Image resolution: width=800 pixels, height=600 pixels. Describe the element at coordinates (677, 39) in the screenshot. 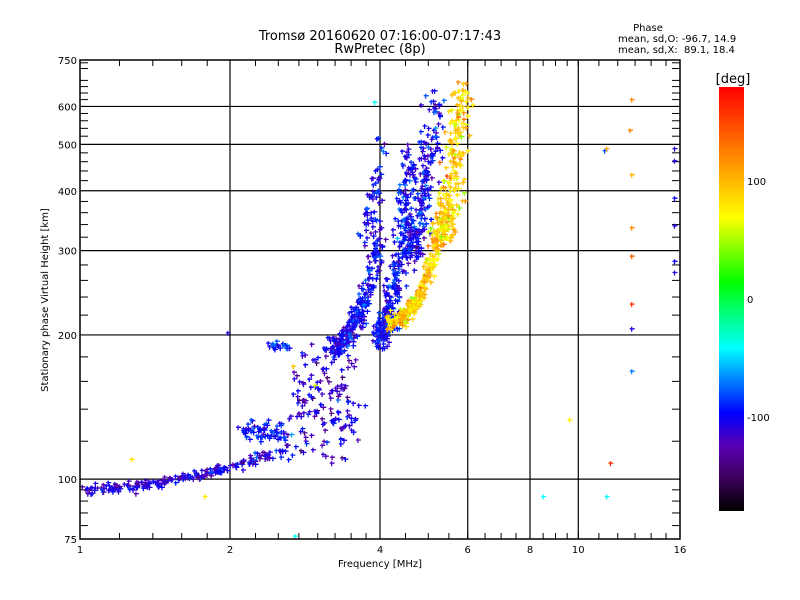

I see `phase-box-o-stats: mean, sd,O: -96.7, 14.9` at that location.